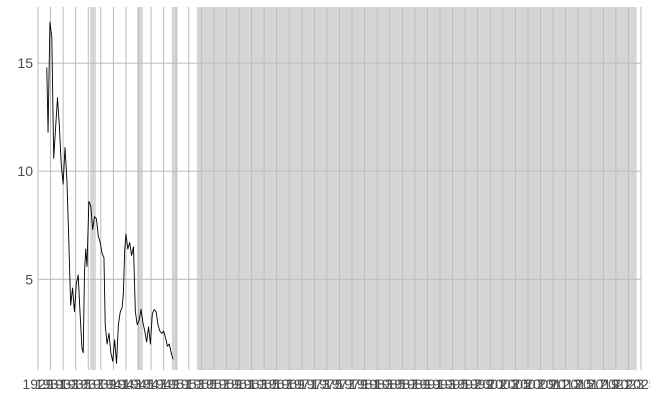 This screenshot has width=650, height=400. I want to click on x-tick-label: 1979, so click(351, 384).